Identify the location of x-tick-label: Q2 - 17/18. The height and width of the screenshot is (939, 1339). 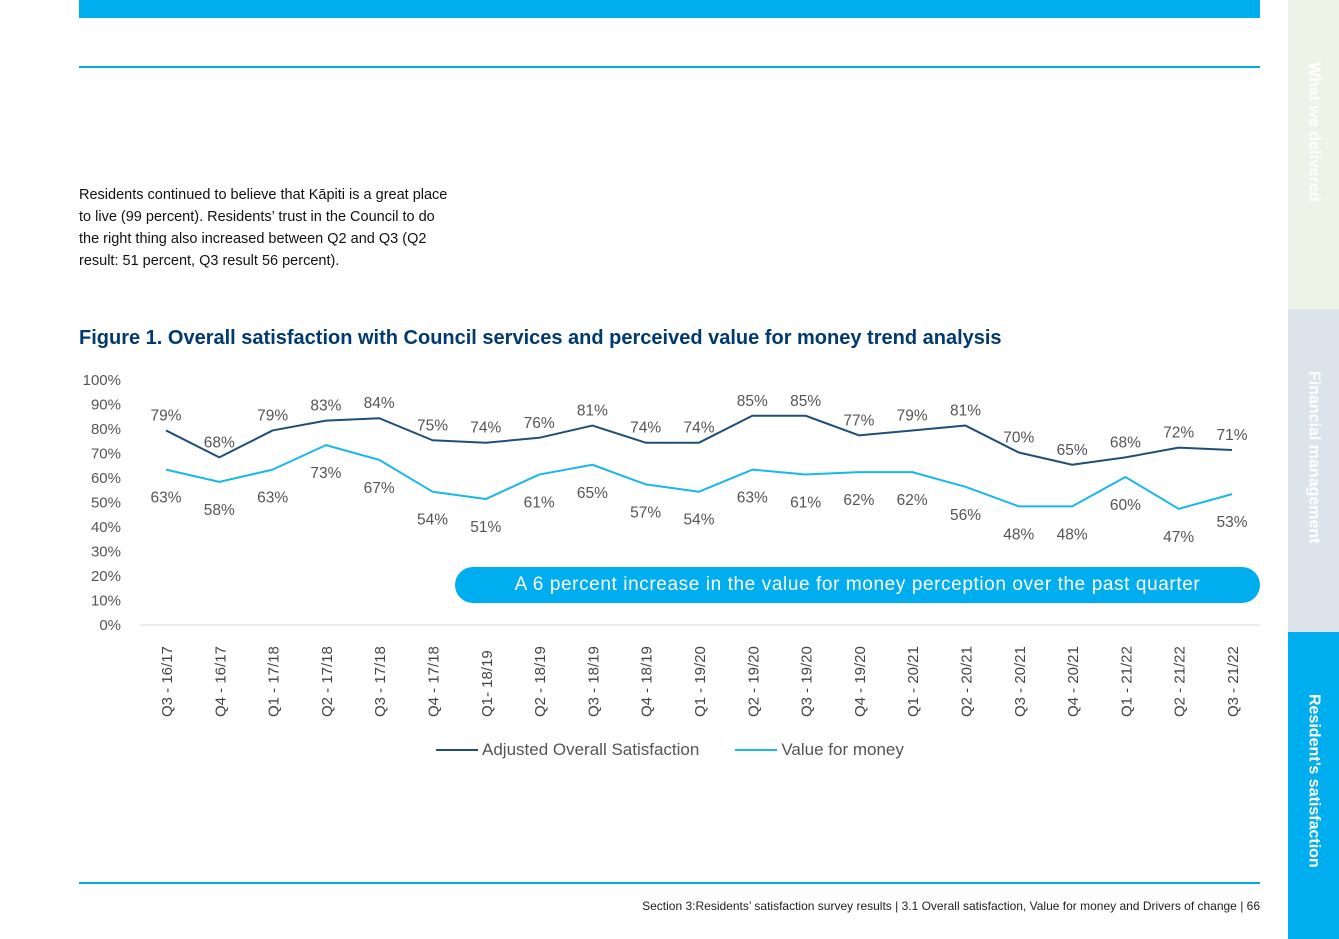
(327, 681).